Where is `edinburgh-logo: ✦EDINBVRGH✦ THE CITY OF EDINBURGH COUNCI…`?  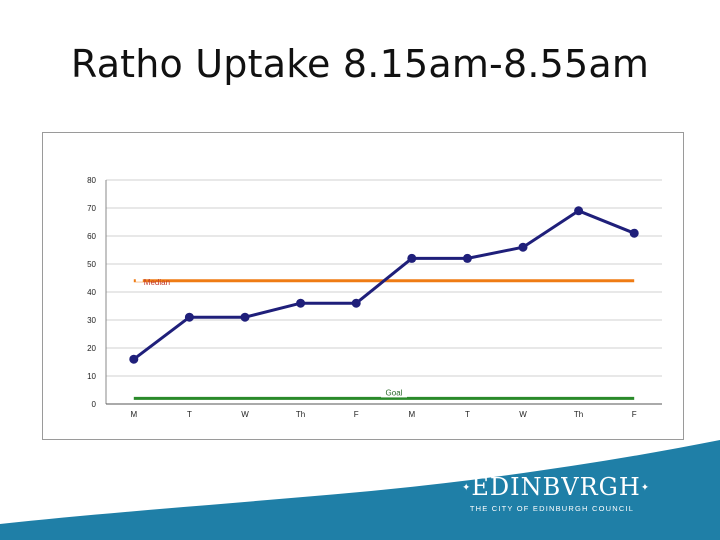
edinburgh-logo: ✦EDINBVRGH✦ THE CITY OF EDINBURGH COUNCI… is located at coordinates (555, 493).